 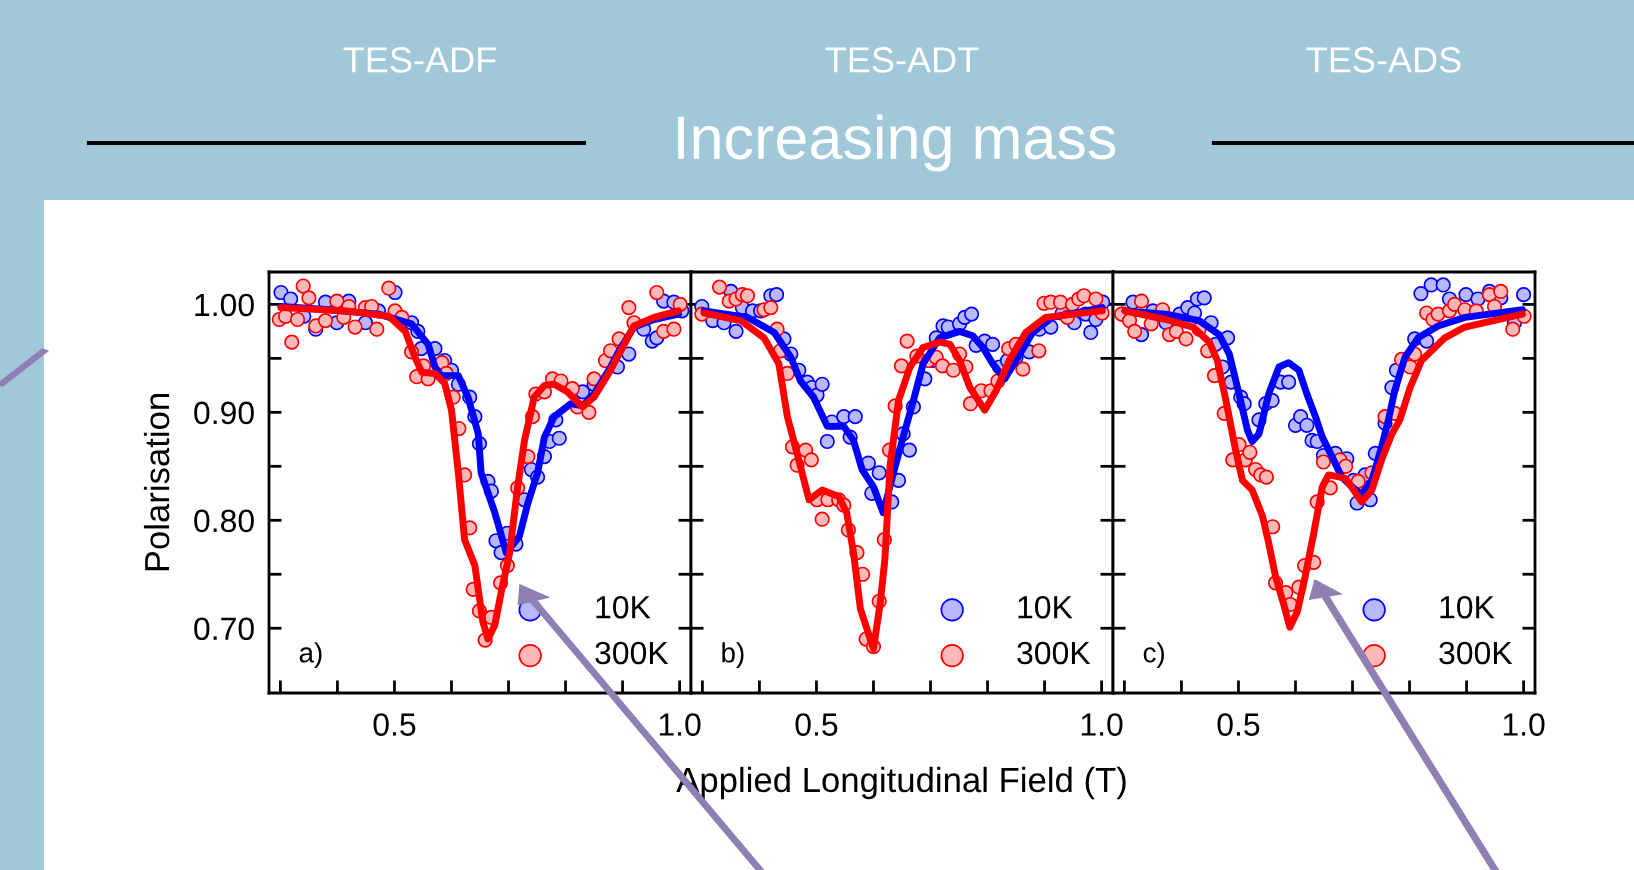 I want to click on y-tick-label: 0.80, so click(x=224, y=521).